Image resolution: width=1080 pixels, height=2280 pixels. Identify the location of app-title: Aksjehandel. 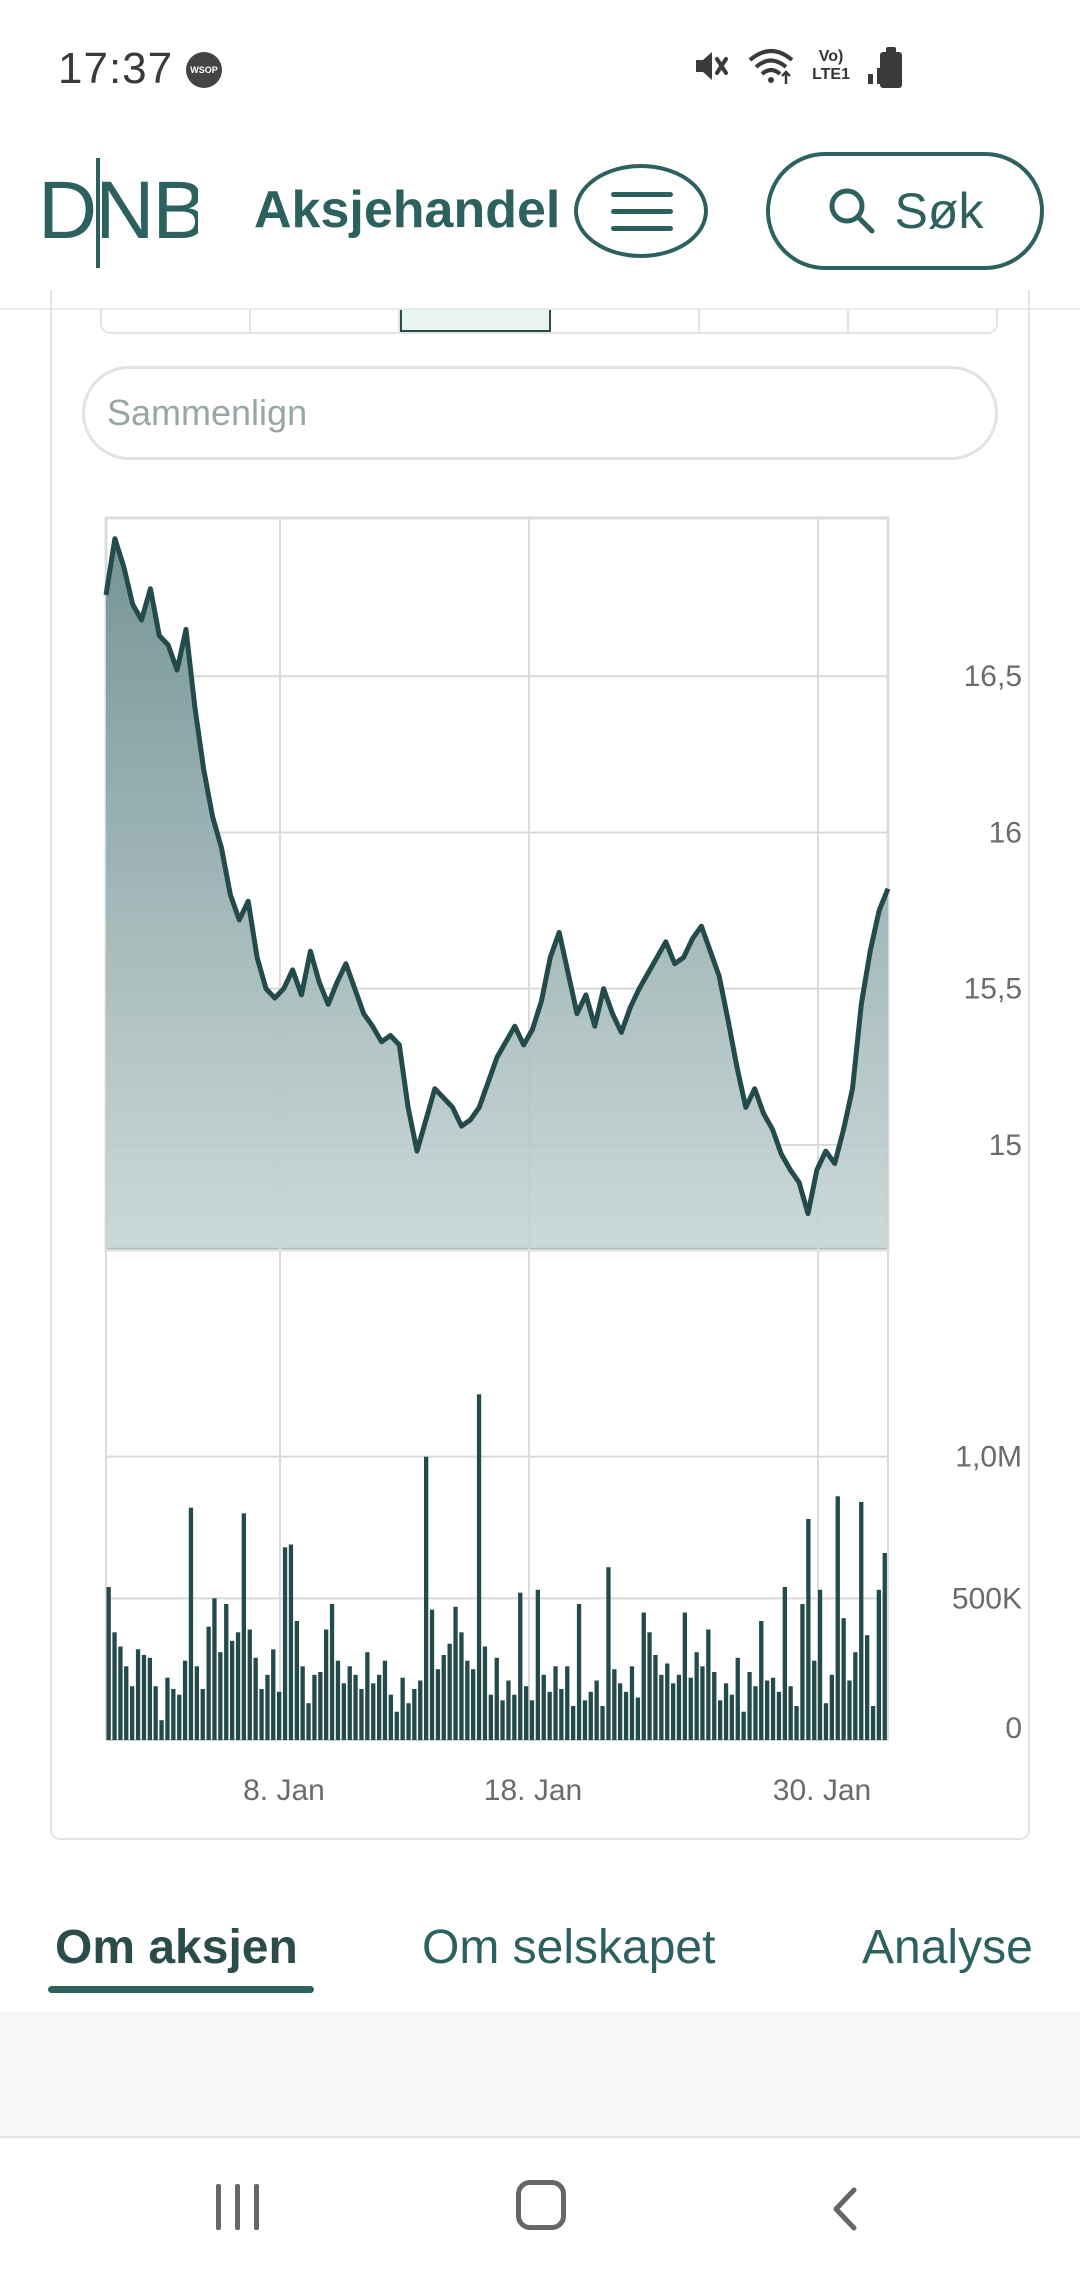
(407, 210).